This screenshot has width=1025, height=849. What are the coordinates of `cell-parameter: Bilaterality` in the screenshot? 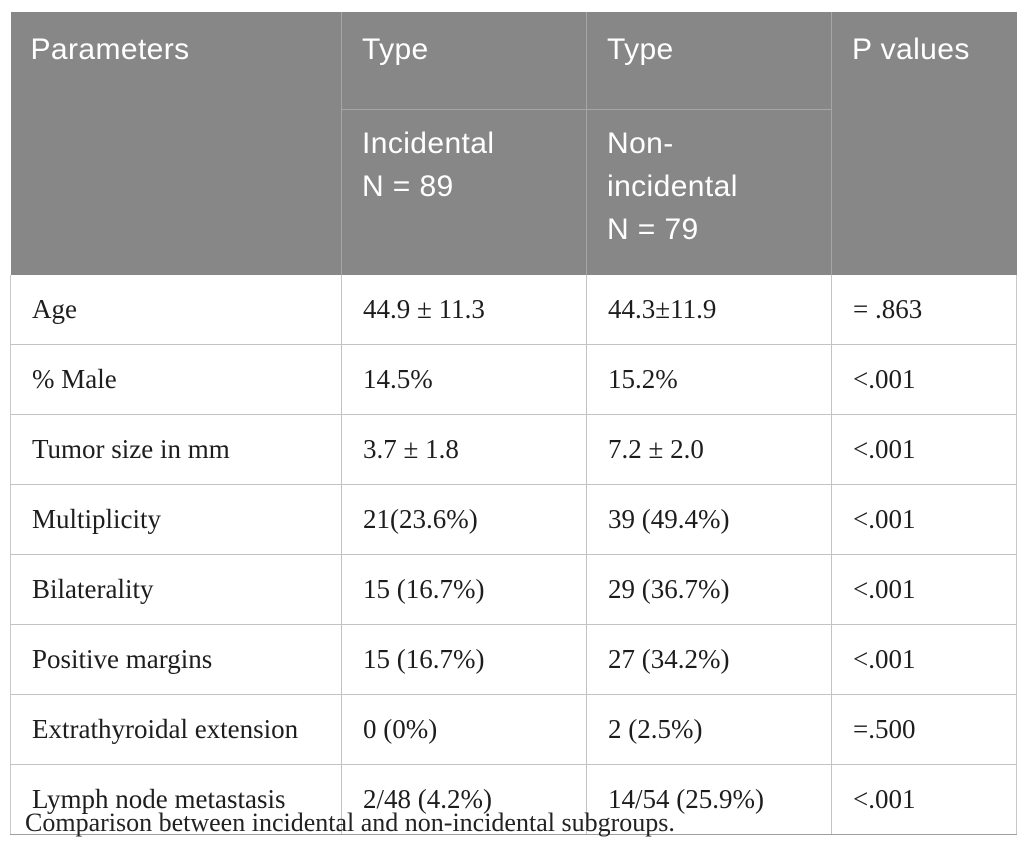 It's located at (176, 589).